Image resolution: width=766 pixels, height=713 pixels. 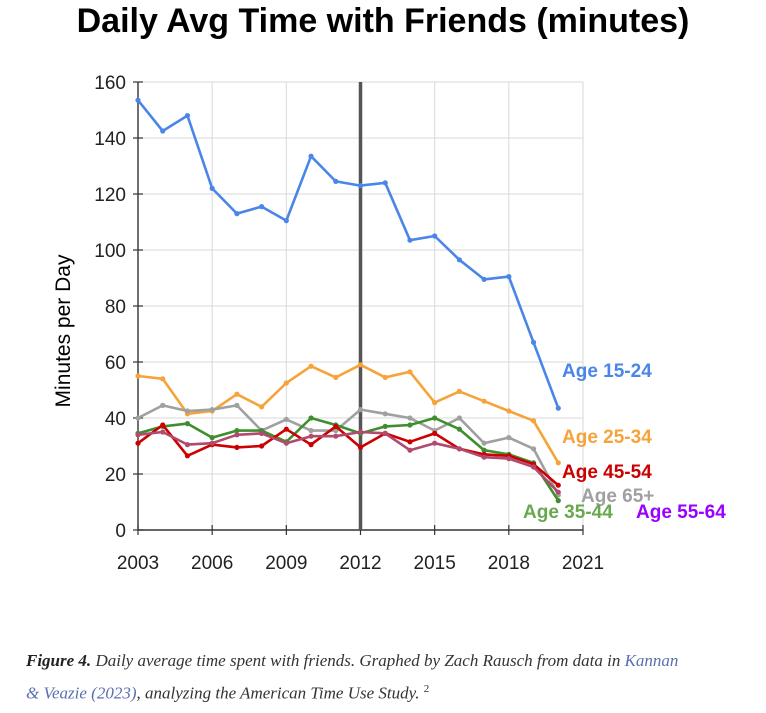 I want to click on figure-label: Figure 4., so click(x=59, y=660).